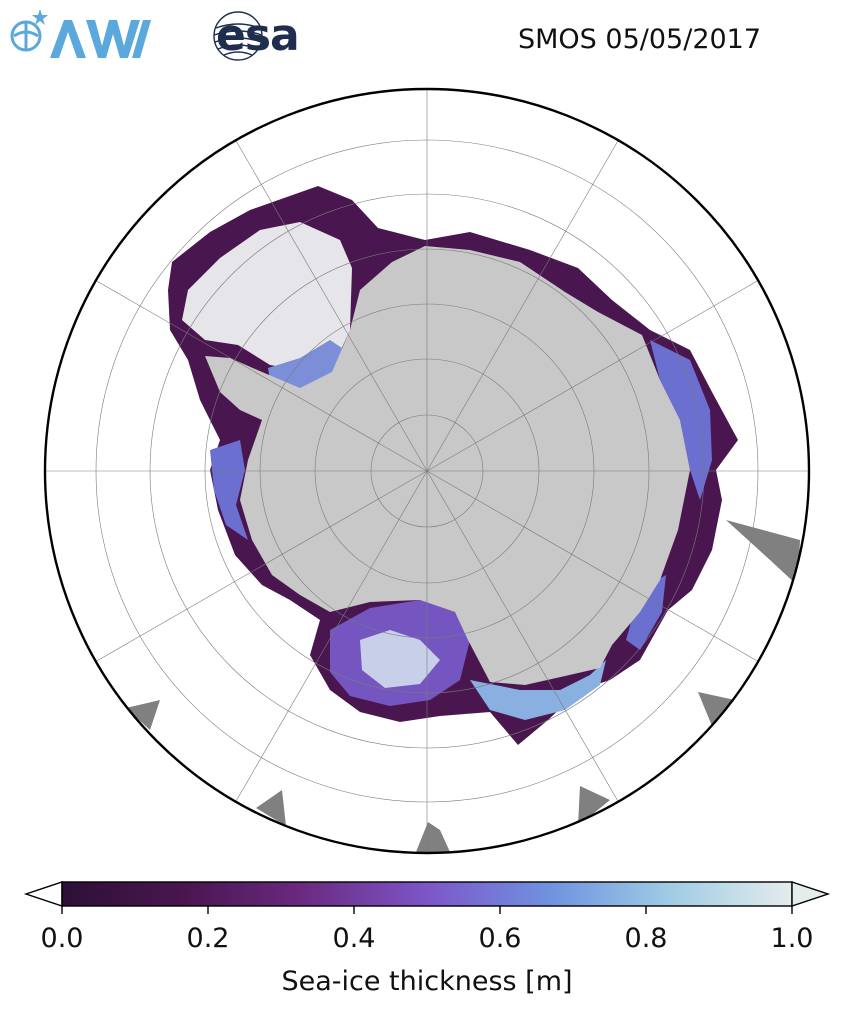  I want to click on colorbar-ticks, so click(427, 910).